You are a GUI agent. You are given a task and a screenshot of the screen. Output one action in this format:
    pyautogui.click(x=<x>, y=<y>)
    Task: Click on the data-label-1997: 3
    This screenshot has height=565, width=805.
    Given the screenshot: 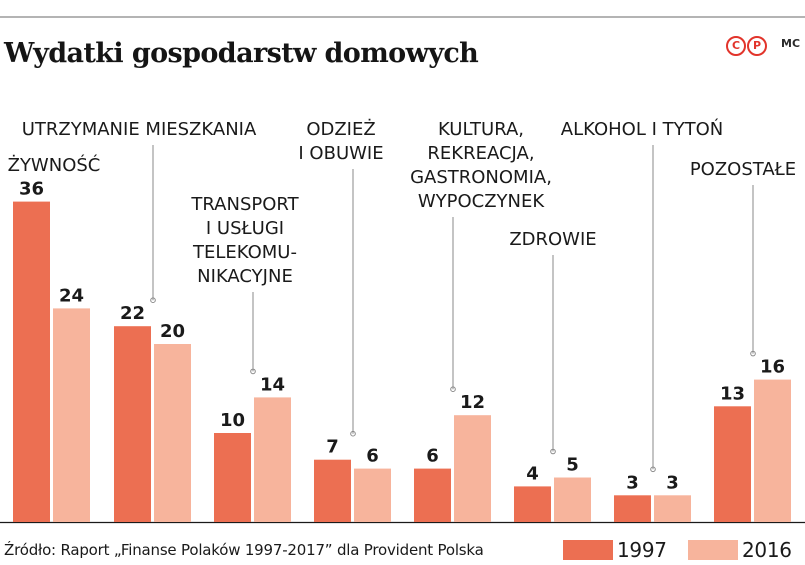 What is the action you would take?
    pyautogui.click(x=632, y=482)
    